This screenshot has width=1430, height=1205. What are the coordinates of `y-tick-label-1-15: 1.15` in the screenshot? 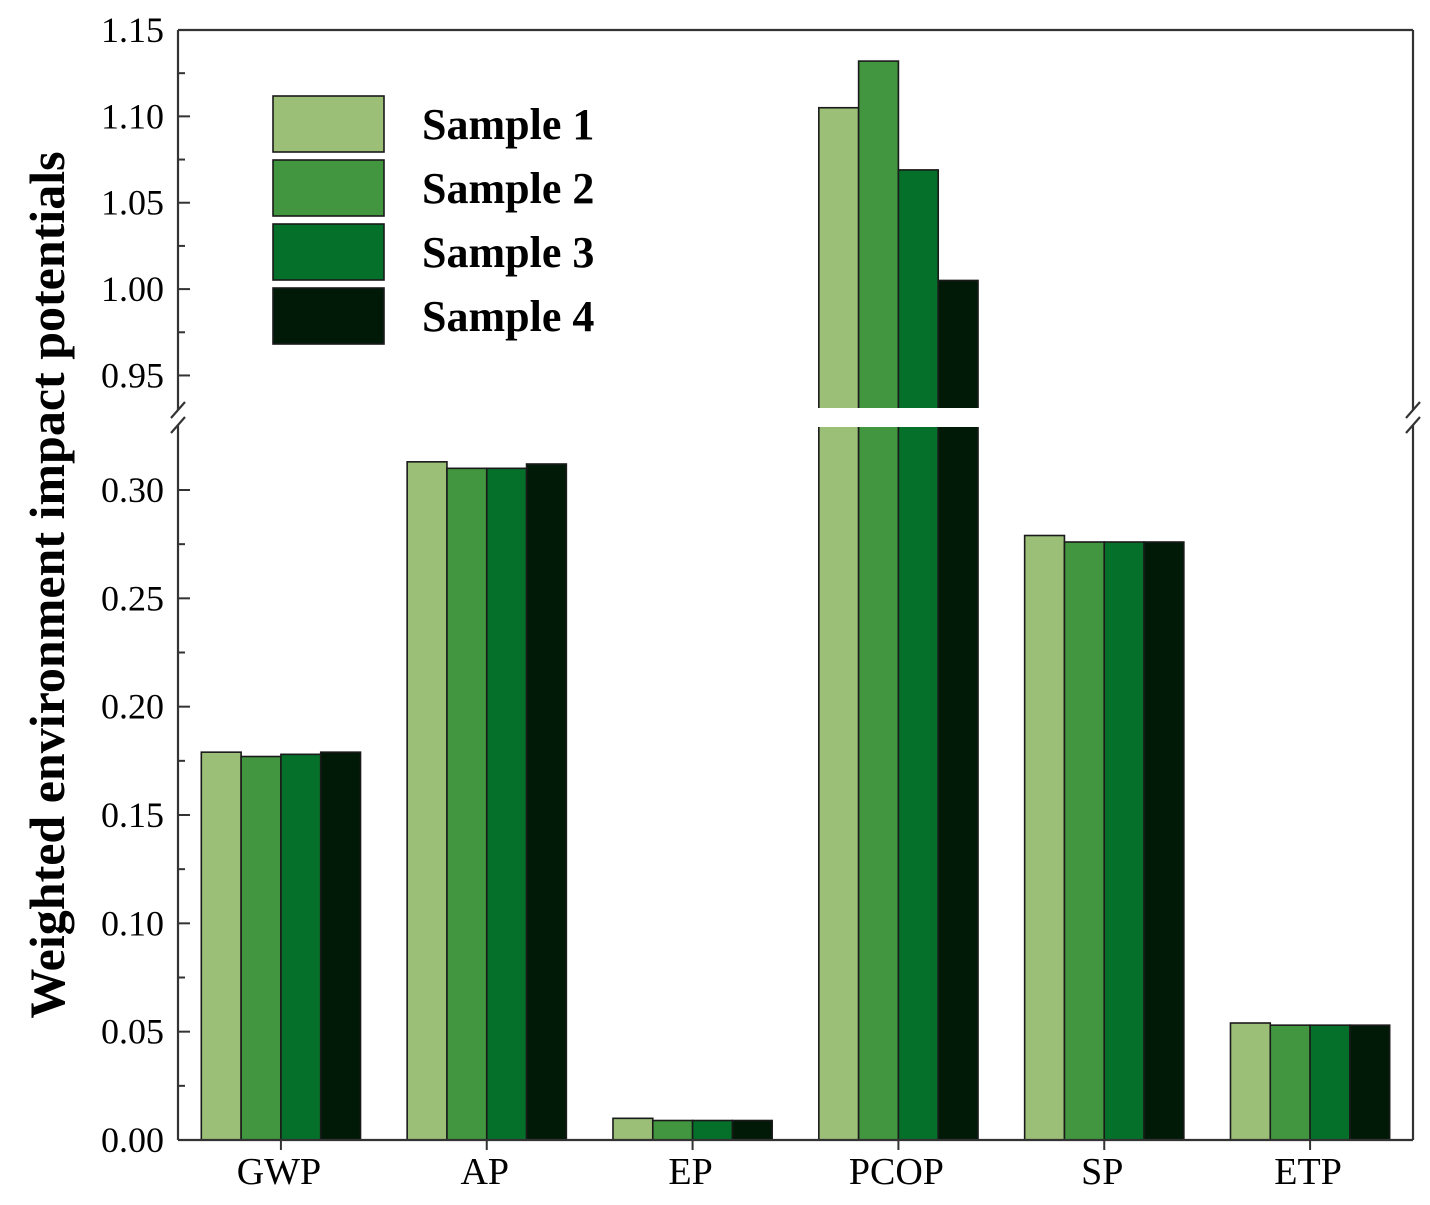 It's located at (132, 30).